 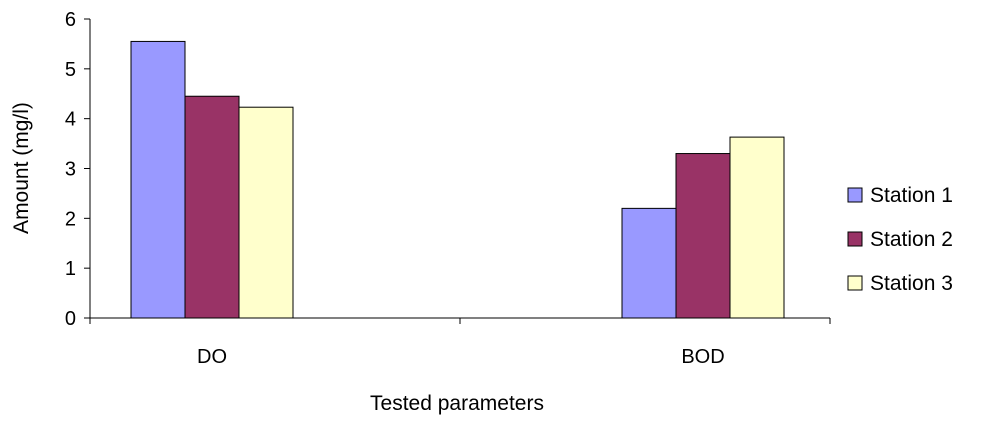 What do you see at coordinates (911, 283) in the screenshot?
I see `legend-label-station-3: Station 3` at bounding box center [911, 283].